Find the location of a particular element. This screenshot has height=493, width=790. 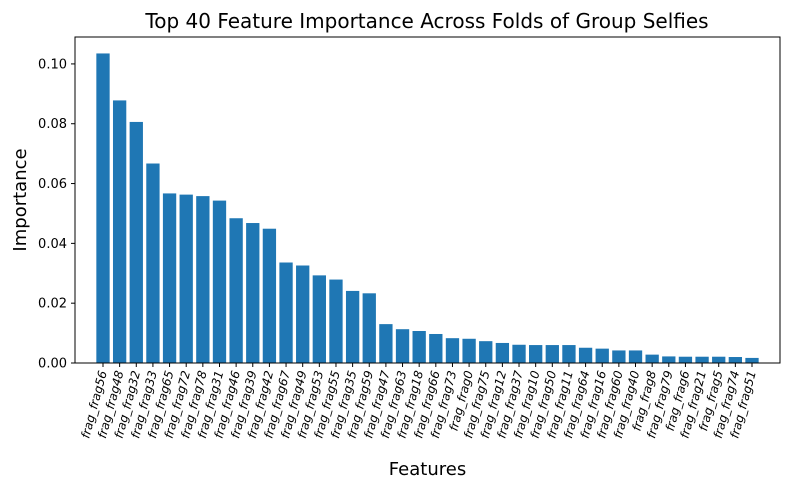

bar-frag_frag10 is located at coordinates (536, 354).